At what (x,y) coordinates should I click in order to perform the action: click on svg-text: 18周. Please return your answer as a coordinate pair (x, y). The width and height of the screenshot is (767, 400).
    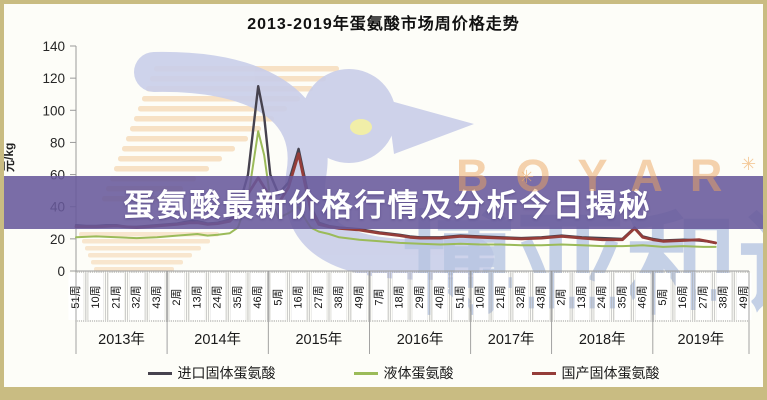
    Looking at the image, I should click on (399, 296).